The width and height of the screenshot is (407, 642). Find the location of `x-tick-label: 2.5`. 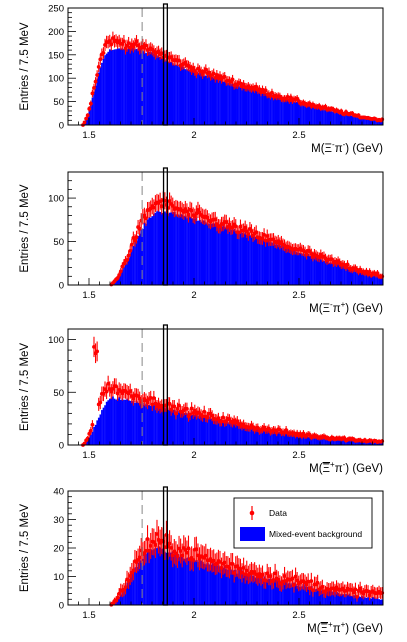

x-tick-label: 2.5 is located at coordinates (298, 455).